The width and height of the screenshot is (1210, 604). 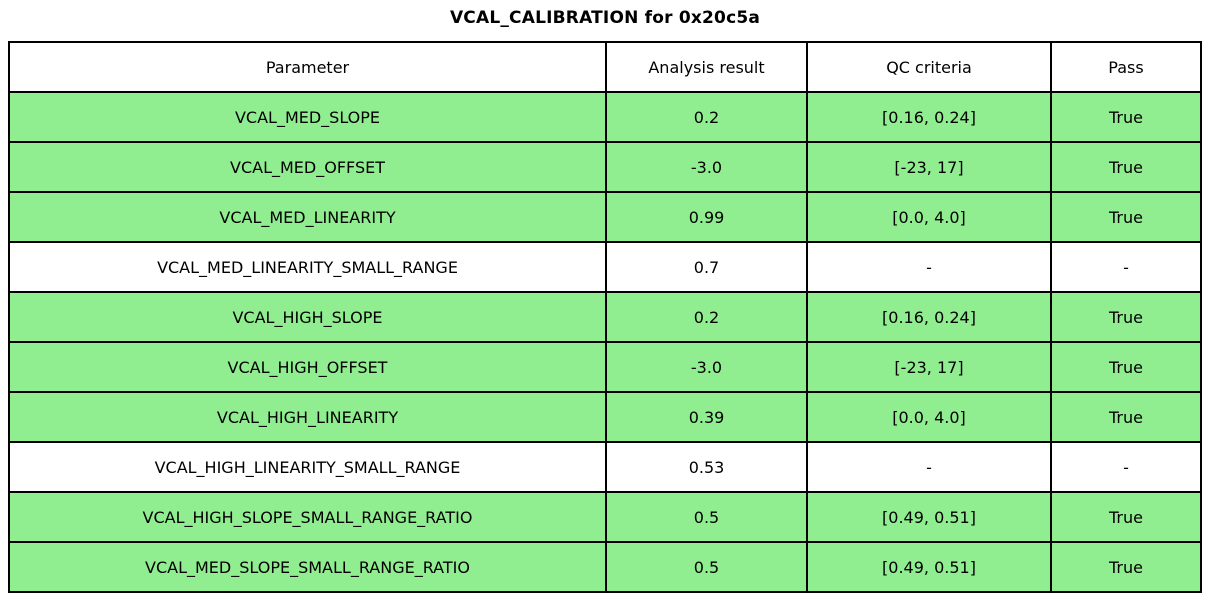 I want to click on cell-parameter: VCAL_HIGH_LINEARITY_SMALL_RANGE, so click(x=307, y=467).